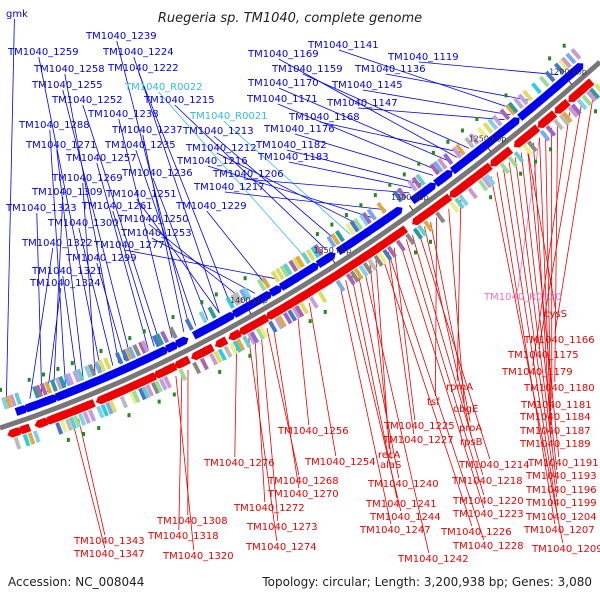 Image resolution: width=600 pixels, height=600 pixels. I want to click on gene-label-tm1040-1141: TM1040_1141, so click(343, 45).